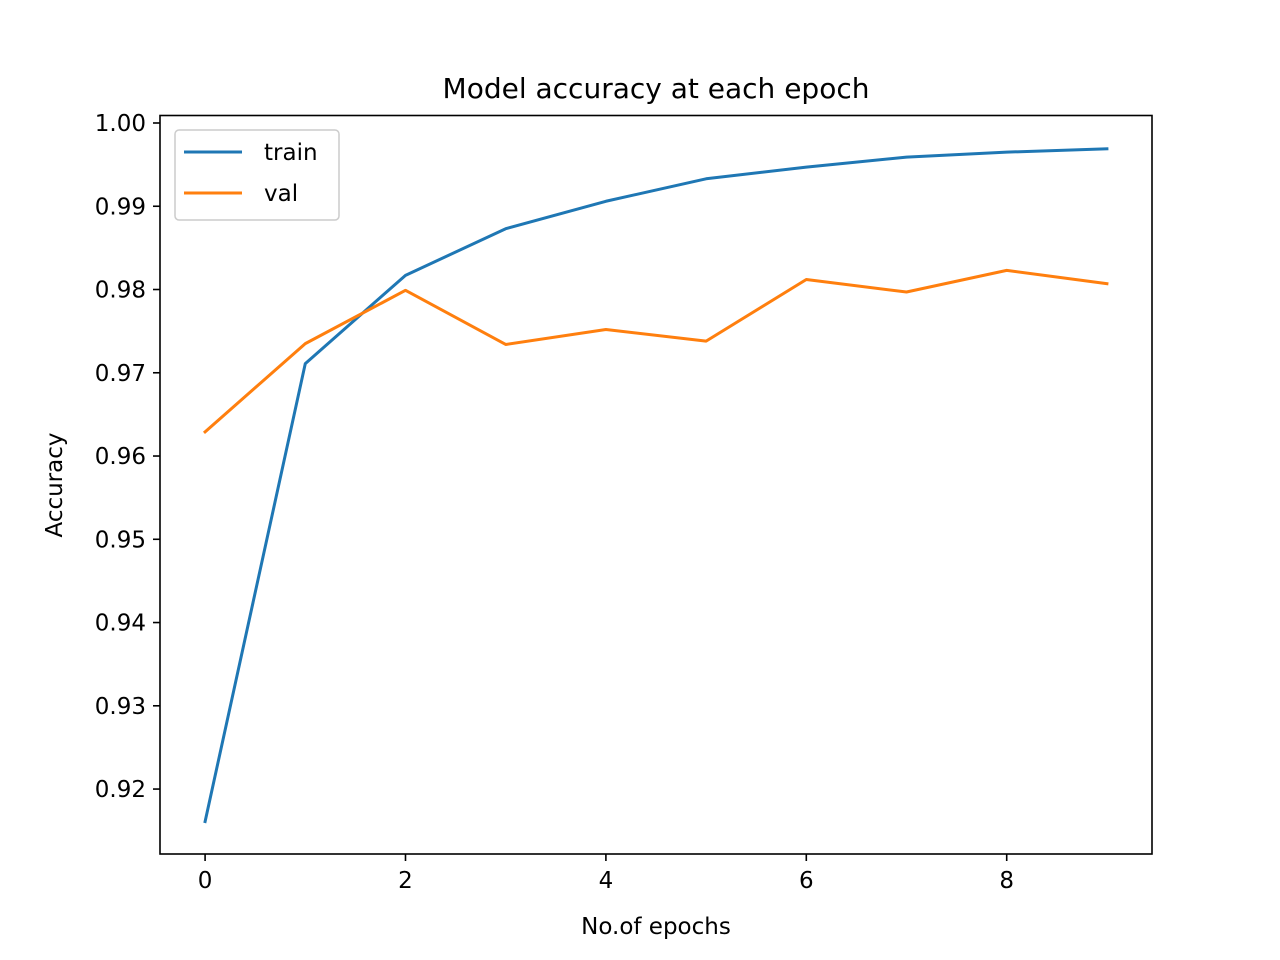 The height and width of the screenshot is (960, 1280). What do you see at coordinates (281, 194) in the screenshot?
I see `legend-label-val: val` at bounding box center [281, 194].